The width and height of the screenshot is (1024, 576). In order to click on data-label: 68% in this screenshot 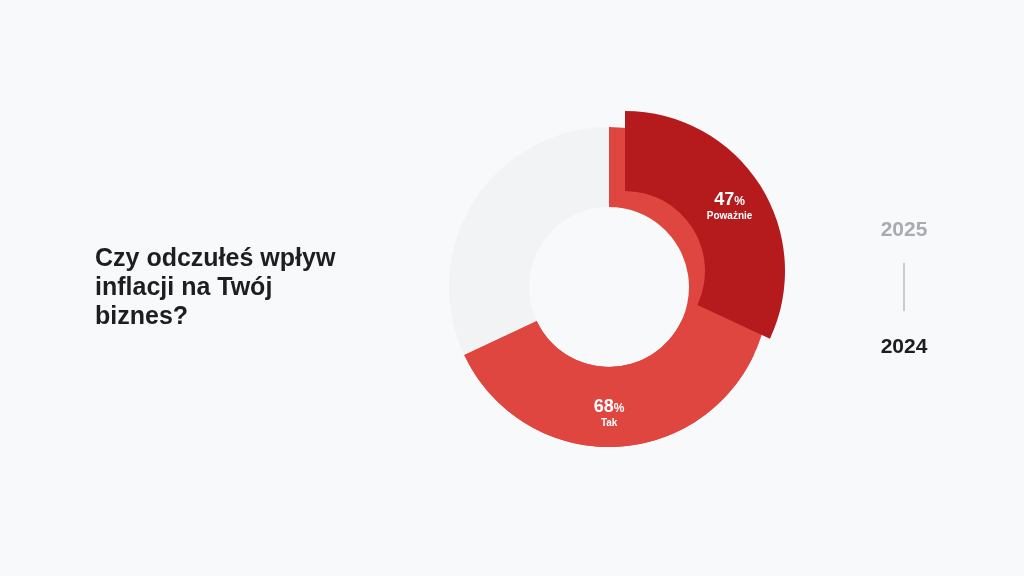, I will do `click(609, 406)`.